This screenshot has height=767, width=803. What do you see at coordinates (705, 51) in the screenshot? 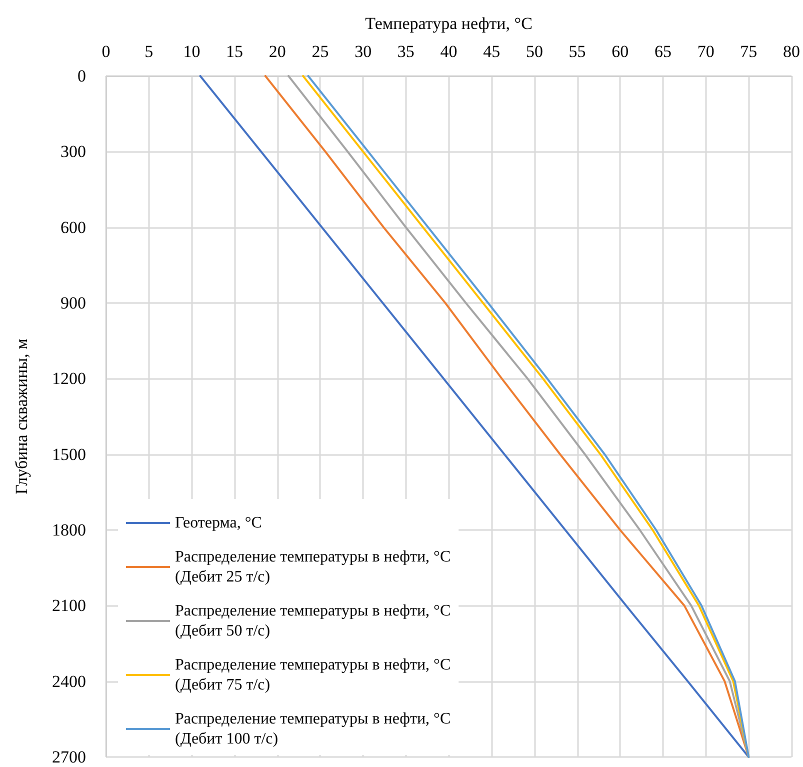
I see `x-tick-label: 70` at bounding box center [705, 51].